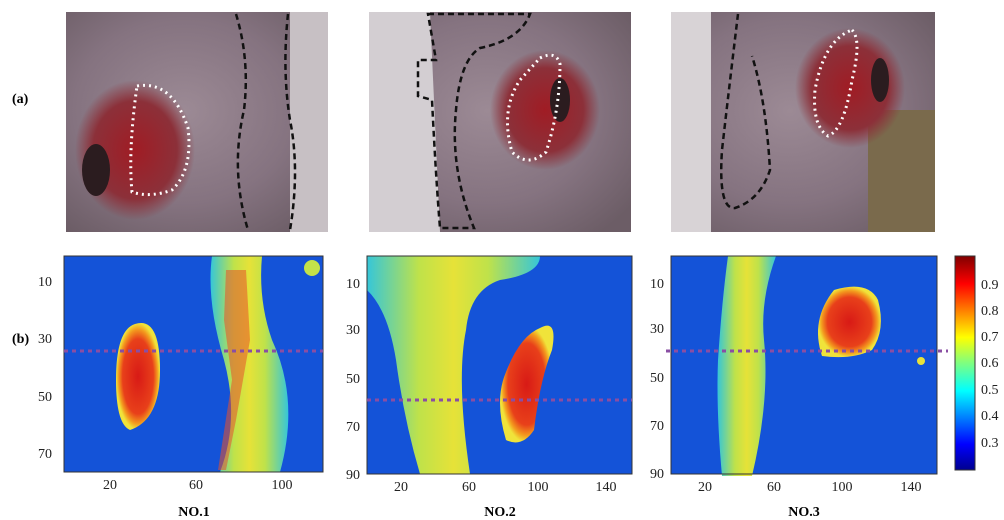 This screenshot has height=520, width=1004. Describe the element at coordinates (290, 122) in the screenshot. I see `band-outline-right` at that location.